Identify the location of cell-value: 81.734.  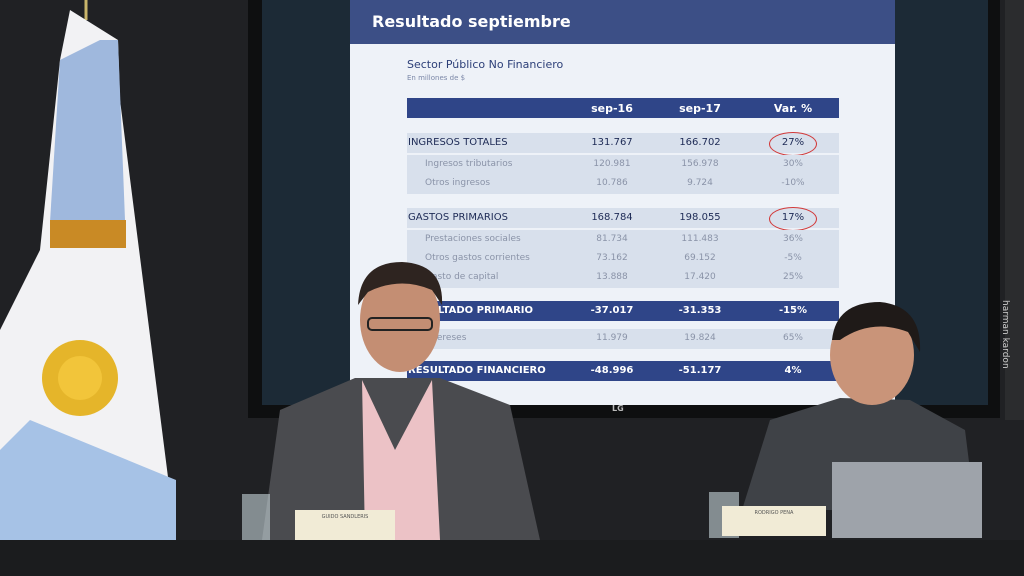
(612, 239).